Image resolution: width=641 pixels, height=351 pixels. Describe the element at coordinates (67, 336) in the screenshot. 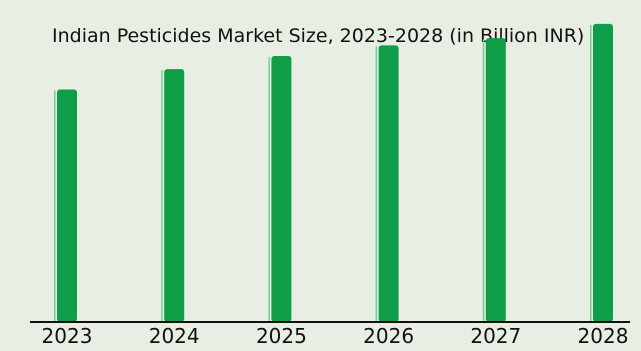

I see `x-tick-label-2023: 2023` at that location.